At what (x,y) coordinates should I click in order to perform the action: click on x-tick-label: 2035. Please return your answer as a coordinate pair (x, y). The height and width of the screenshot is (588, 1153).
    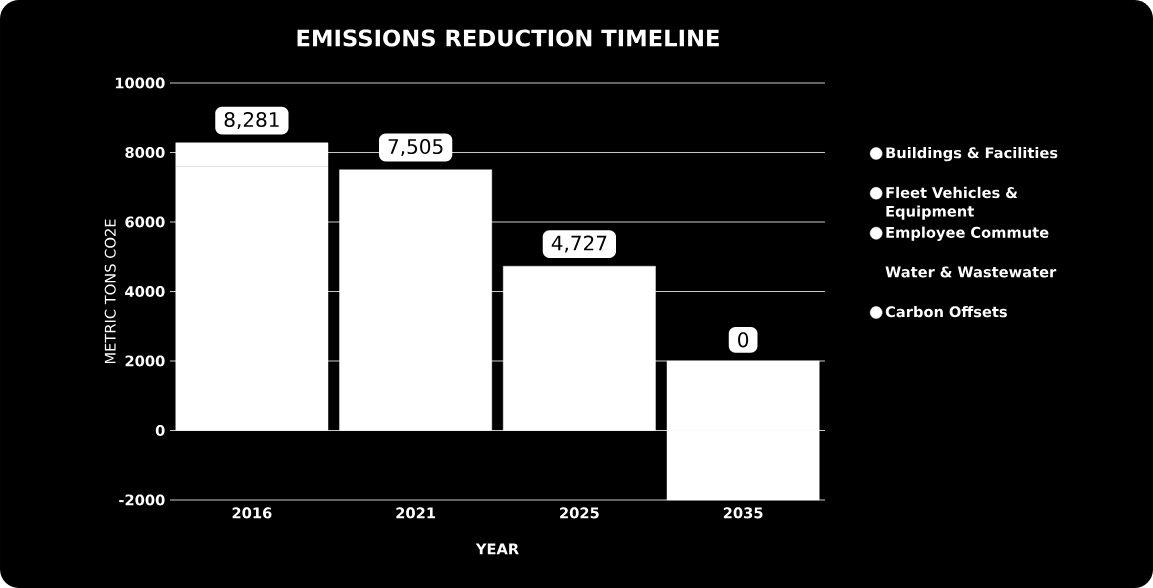
    Looking at the image, I should click on (743, 513).